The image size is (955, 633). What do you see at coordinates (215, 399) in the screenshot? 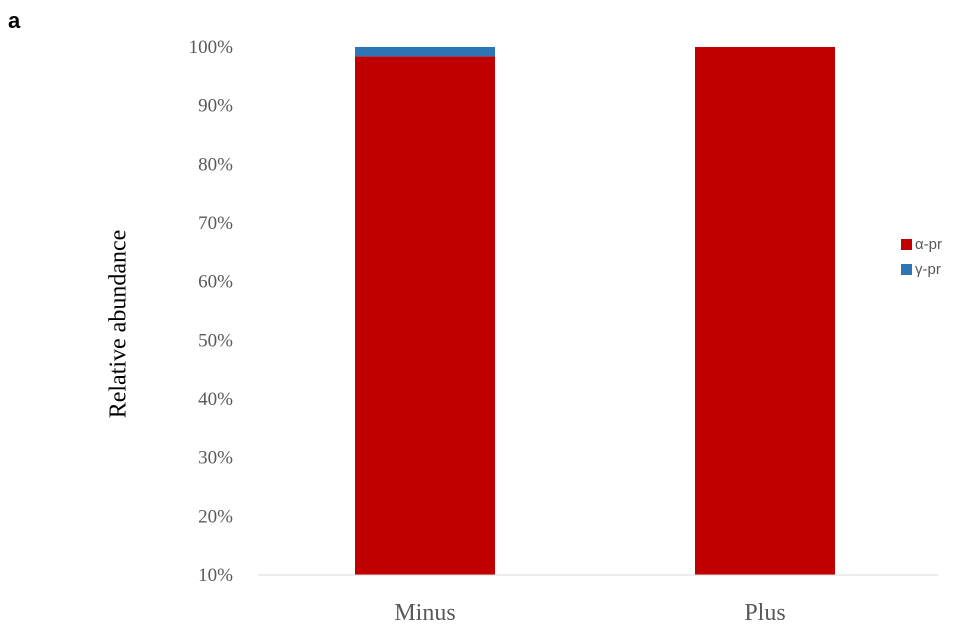
I see `y-tick-label: 40%` at bounding box center [215, 399].